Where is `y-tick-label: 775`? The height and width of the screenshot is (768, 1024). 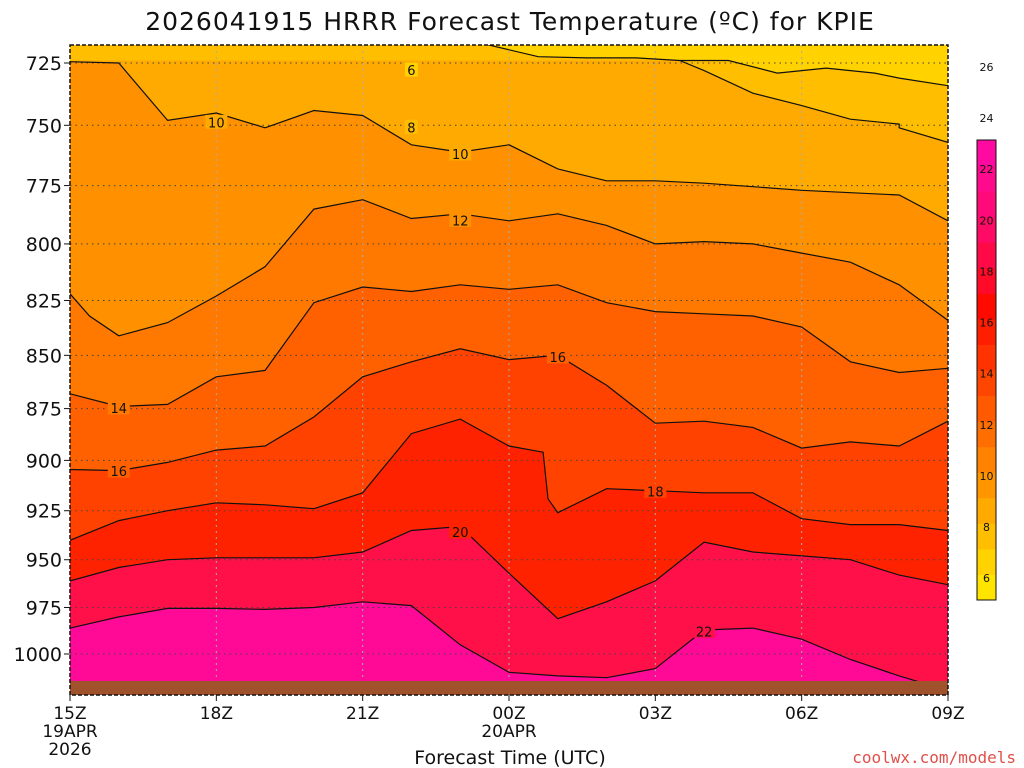 y-tick-label: 775 is located at coordinates (44, 187).